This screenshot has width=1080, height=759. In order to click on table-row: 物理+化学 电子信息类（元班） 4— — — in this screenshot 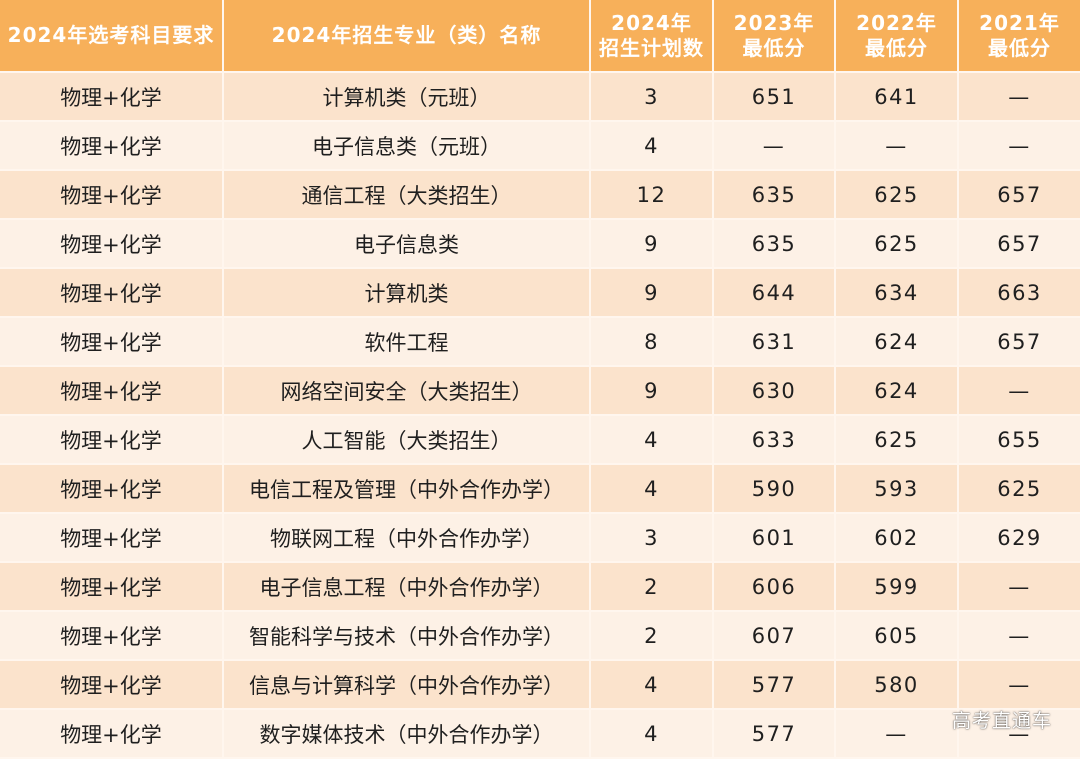, I will do `click(540, 146)`.